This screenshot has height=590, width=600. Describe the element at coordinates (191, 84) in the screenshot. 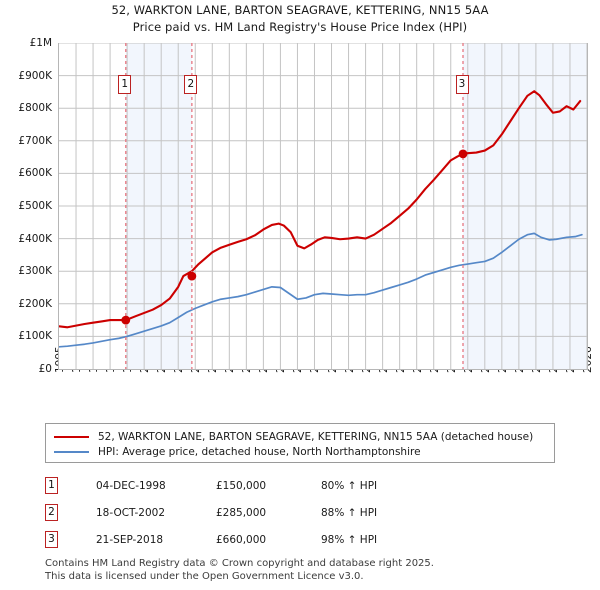

I see `transaction-marker-2: 2` at that location.